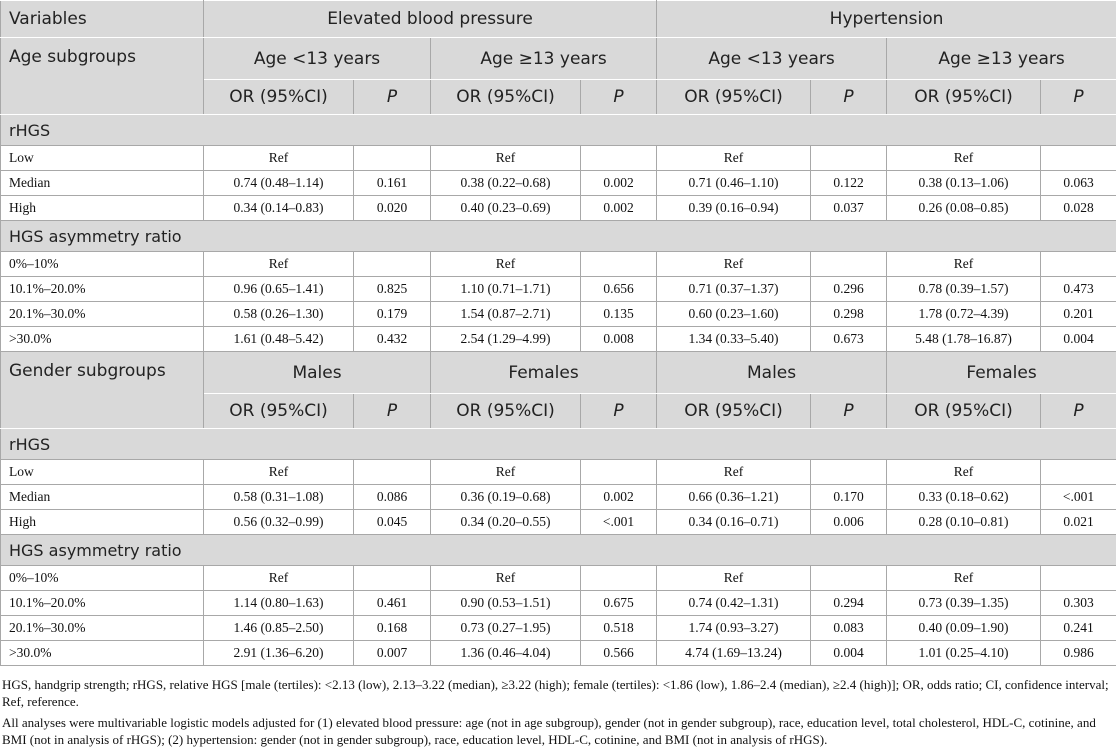 This screenshot has height=751, width=1116. I want to click on p-value: 0.656, so click(618, 289).